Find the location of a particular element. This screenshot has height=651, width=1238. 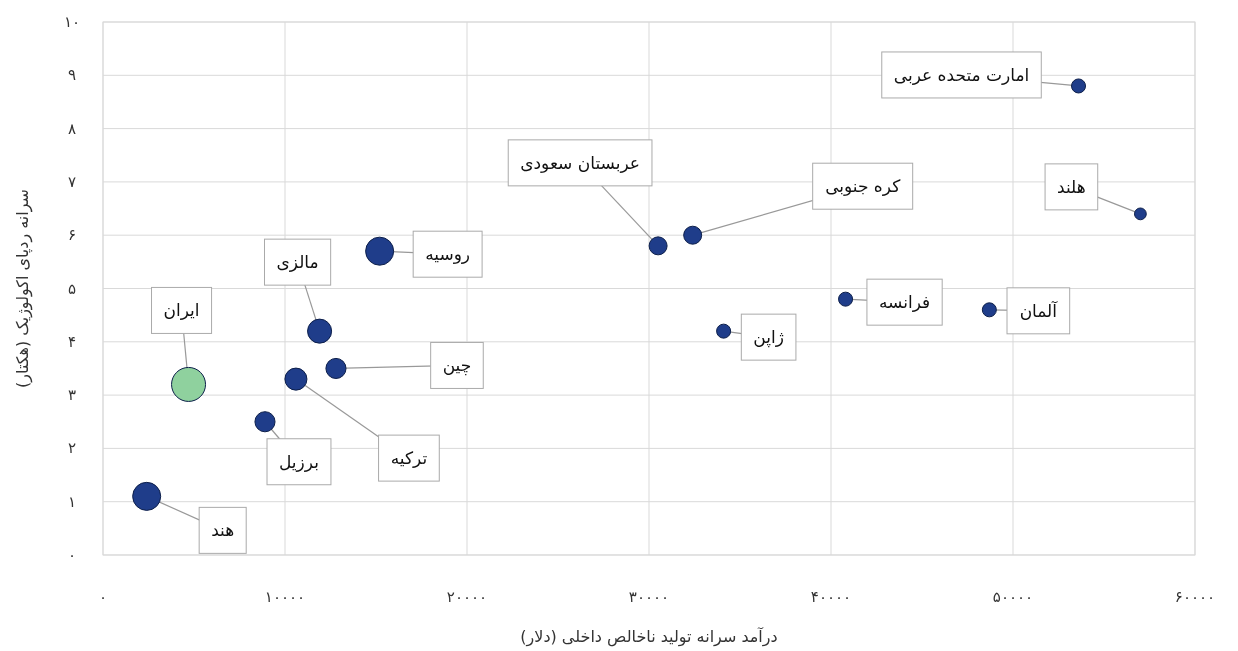

annotation: مالزی is located at coordinates (297, 262).